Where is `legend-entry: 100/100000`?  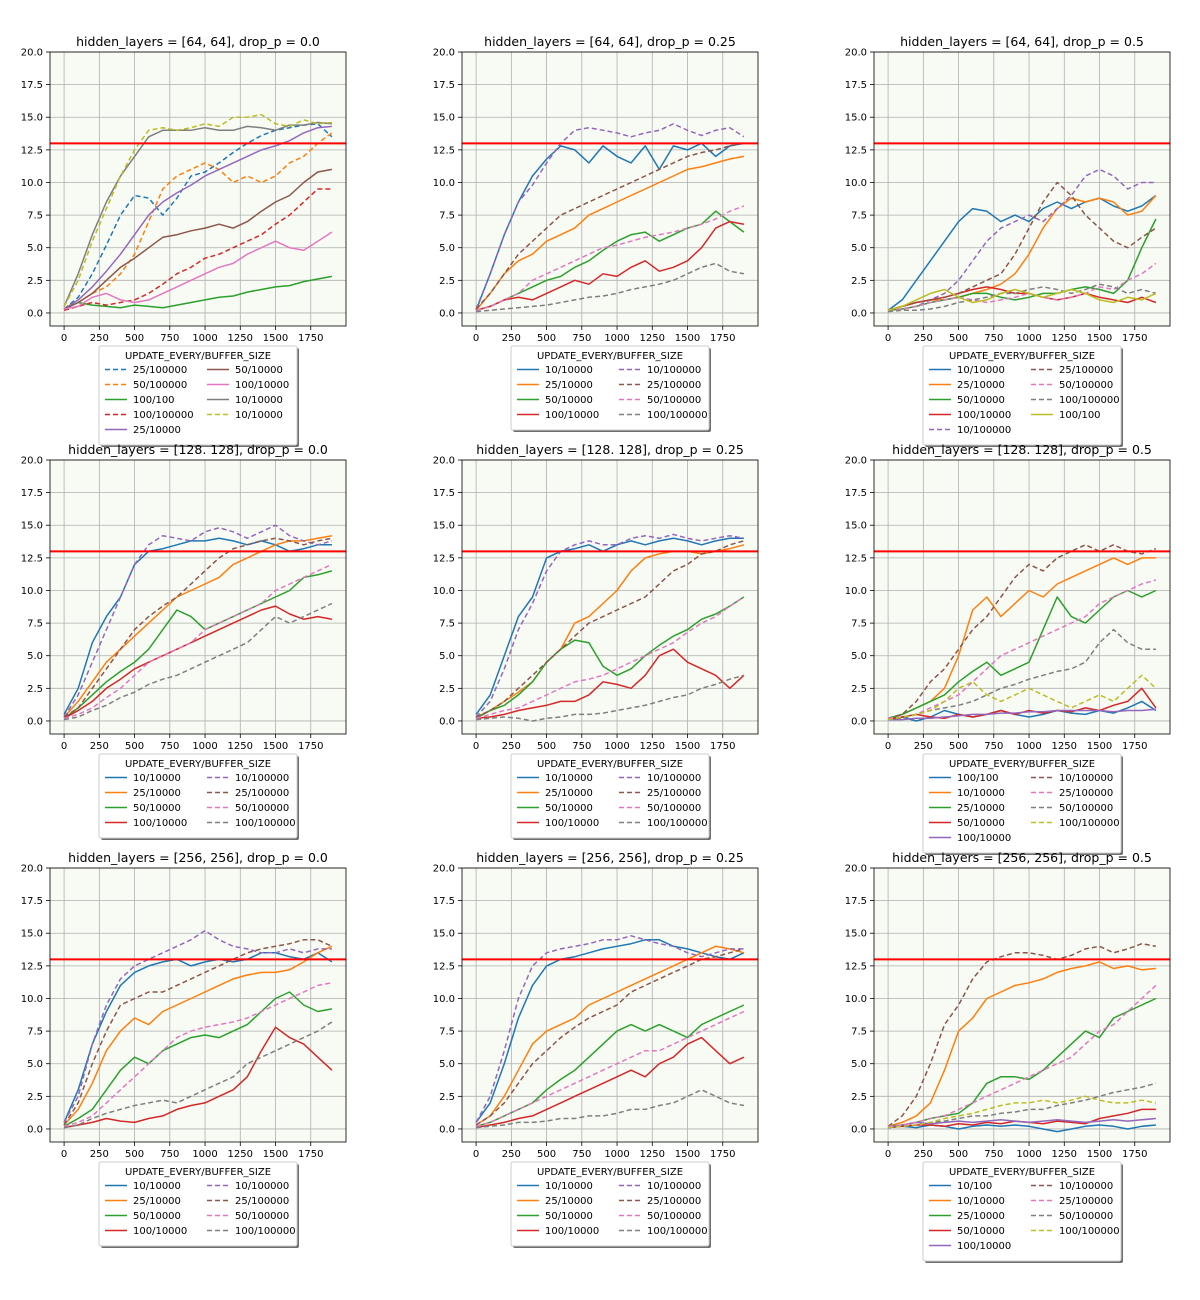 legend-entry: 100/100000 is located at coordinates (1089, 823).